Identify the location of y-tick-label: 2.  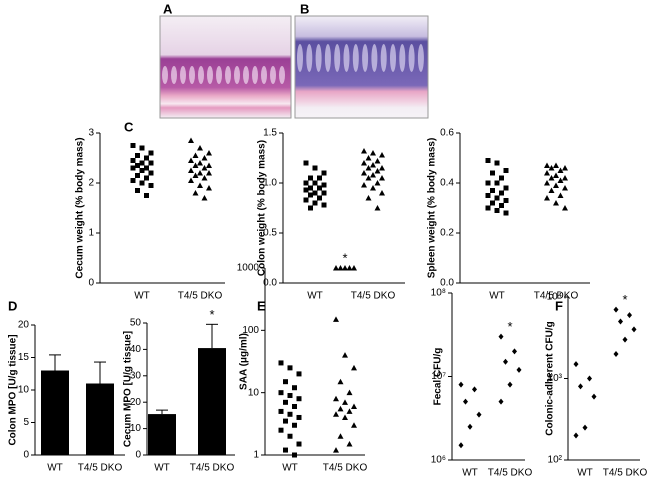
(91, 183).